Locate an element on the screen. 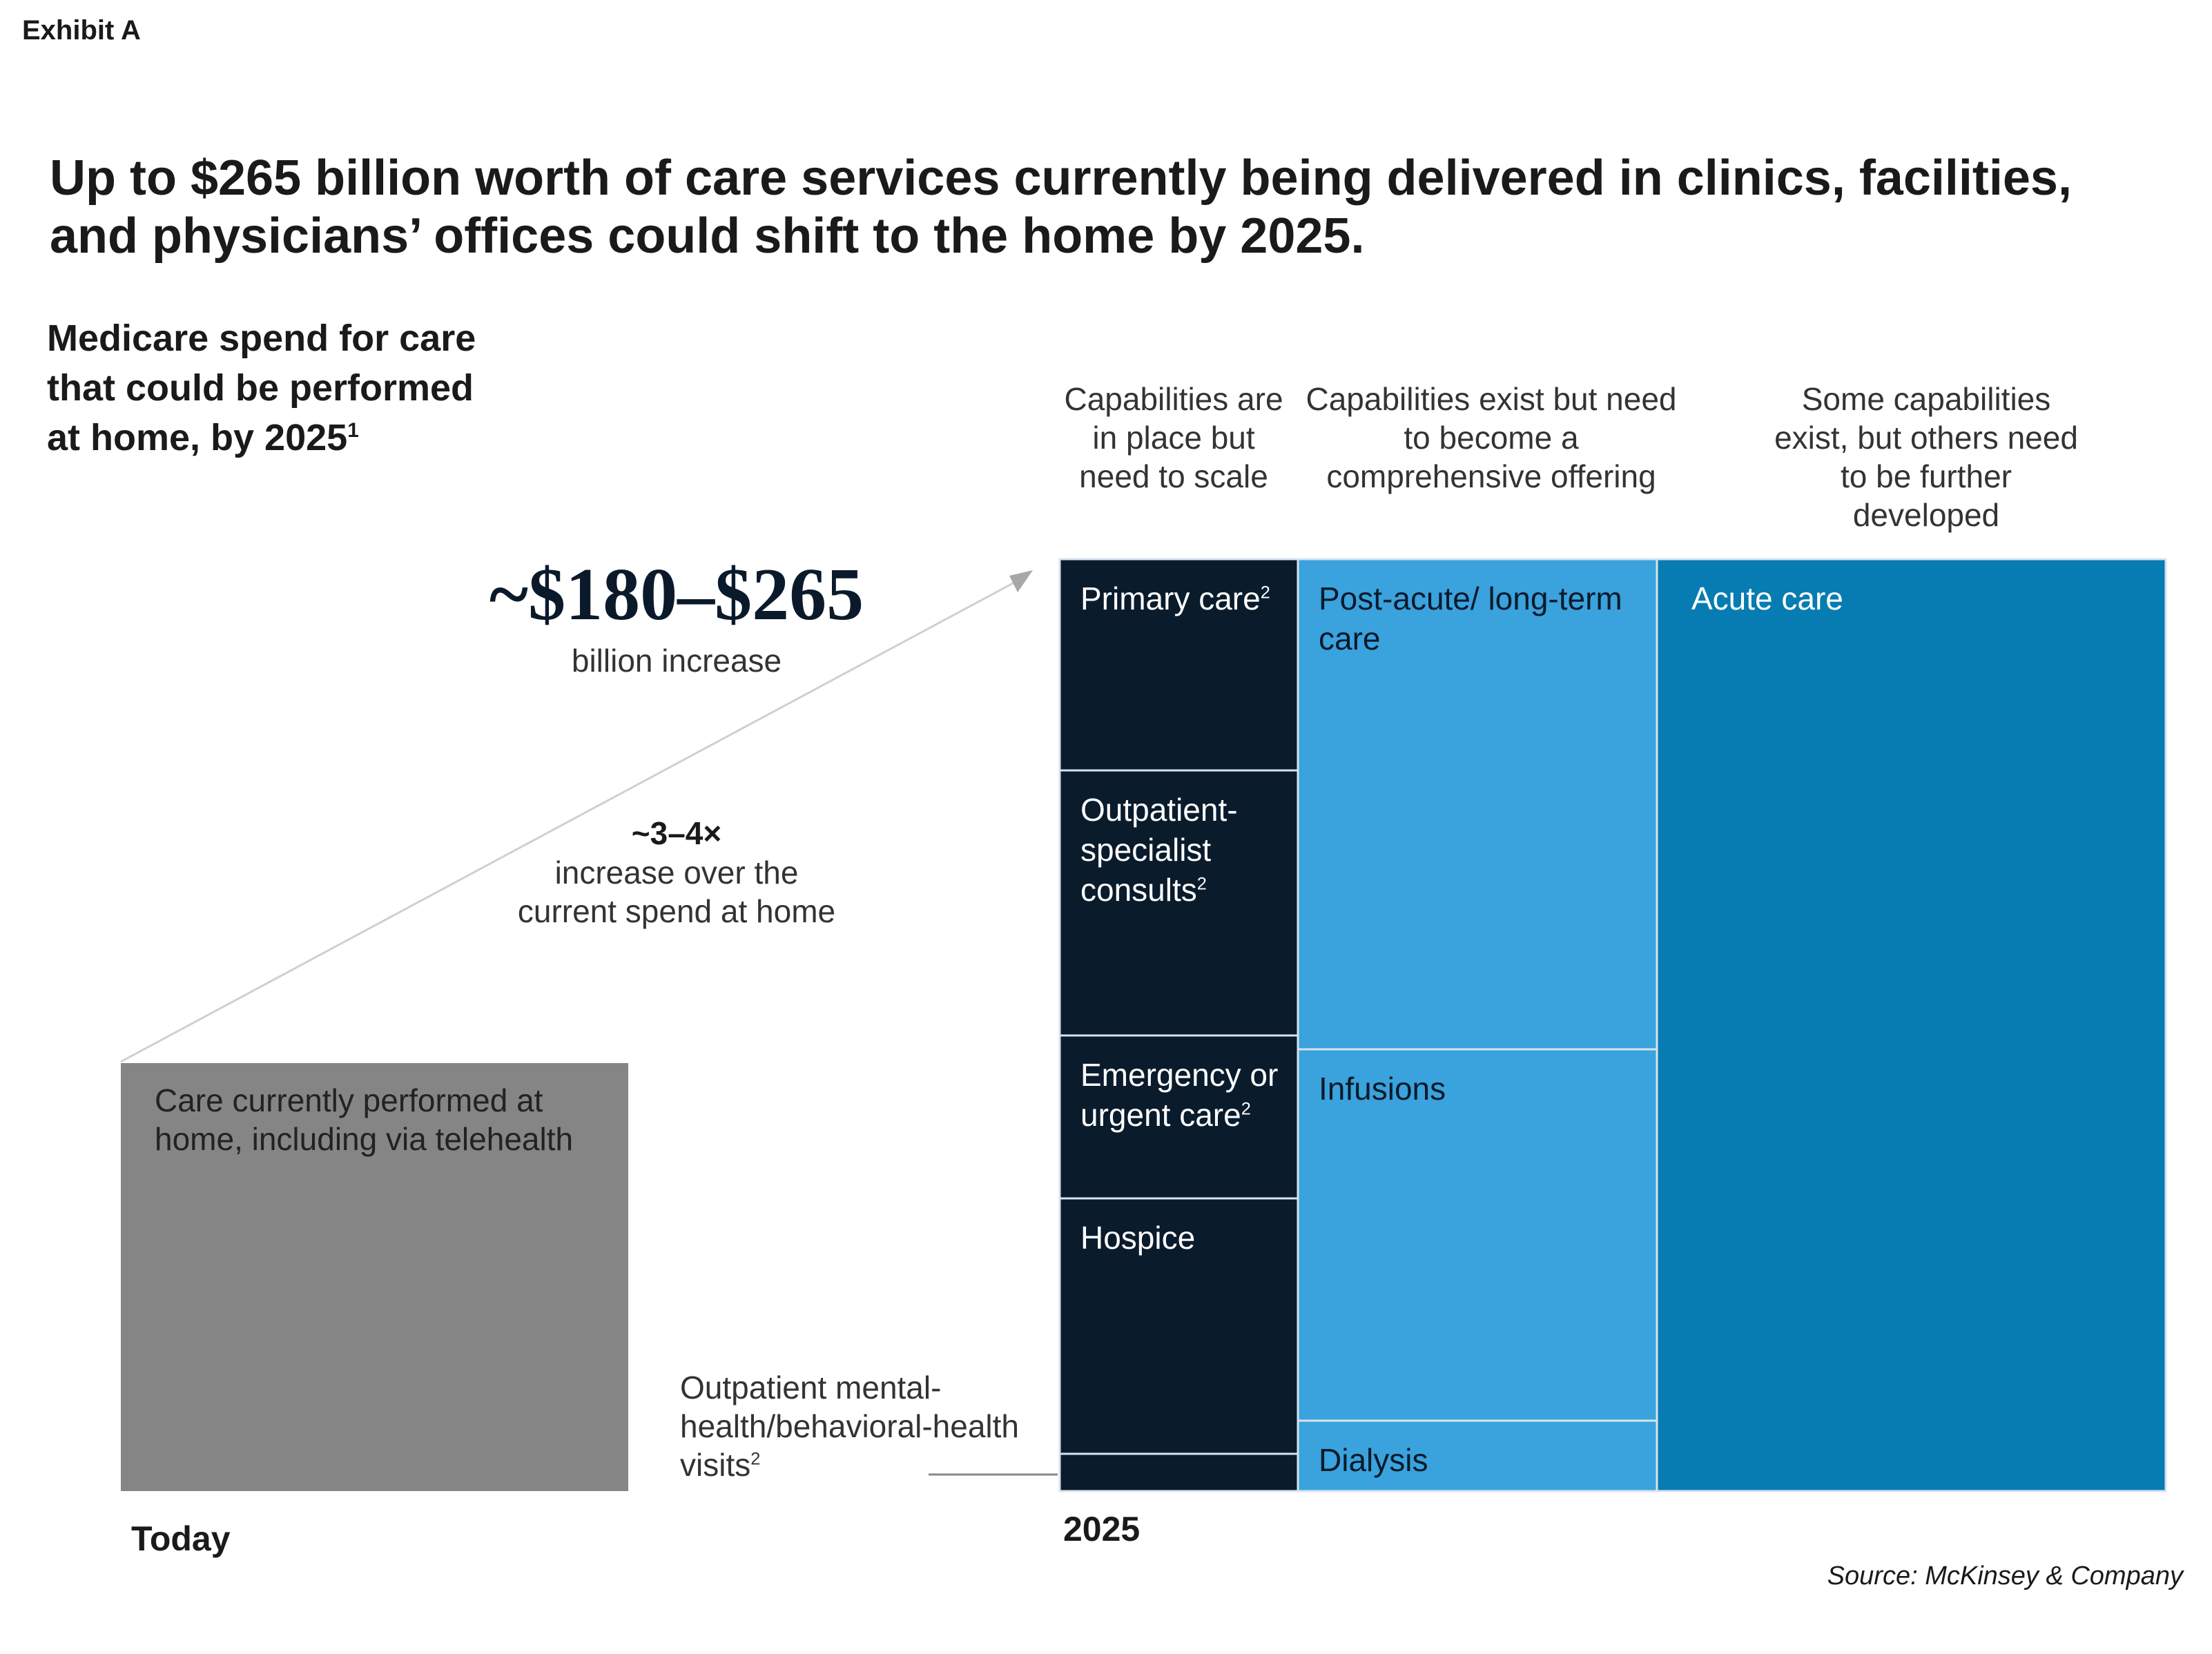 This screenshot has width=2212, height=1654. subtitle-footnote: 1 is located at coordinates (353, 430).